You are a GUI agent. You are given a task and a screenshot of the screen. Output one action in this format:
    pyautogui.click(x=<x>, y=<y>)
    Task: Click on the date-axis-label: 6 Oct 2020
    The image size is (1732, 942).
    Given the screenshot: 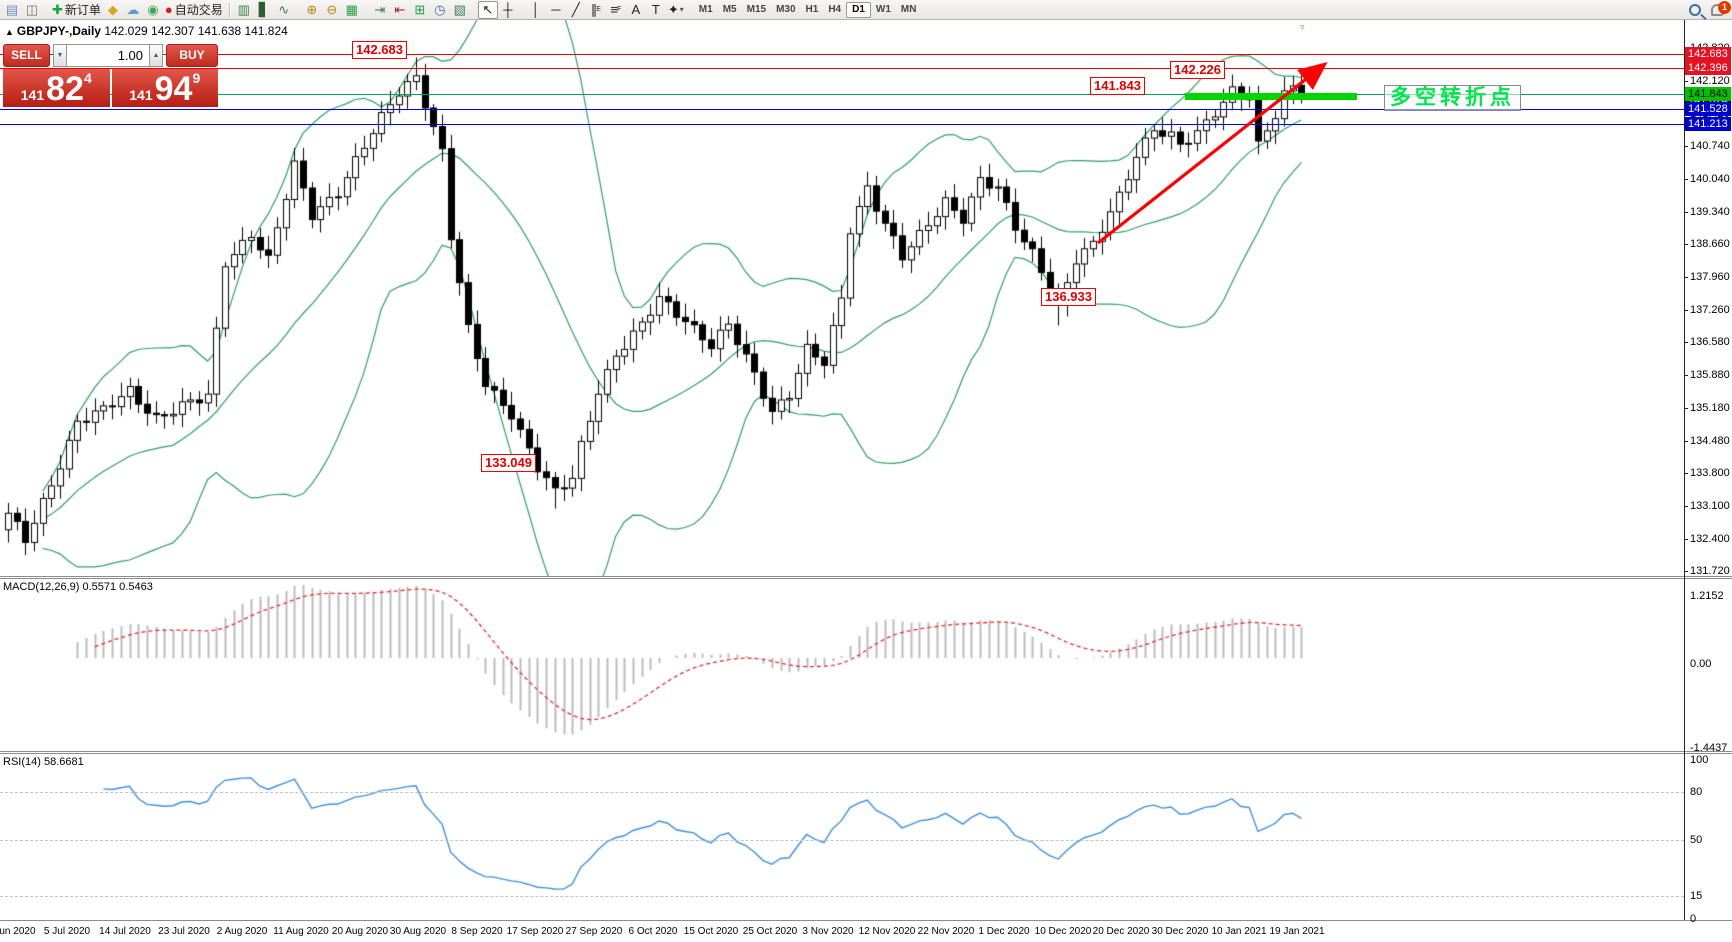 What is the action you would take?
    pyautogui.click(x=653, y=931)
    